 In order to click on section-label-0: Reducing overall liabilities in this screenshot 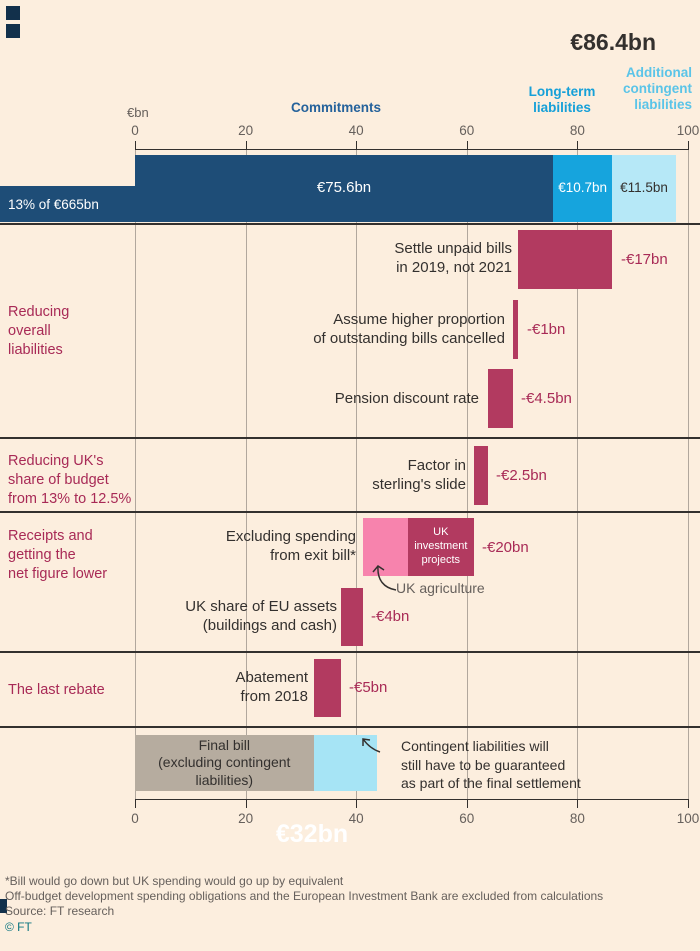, I will do `click(39, 331)`.